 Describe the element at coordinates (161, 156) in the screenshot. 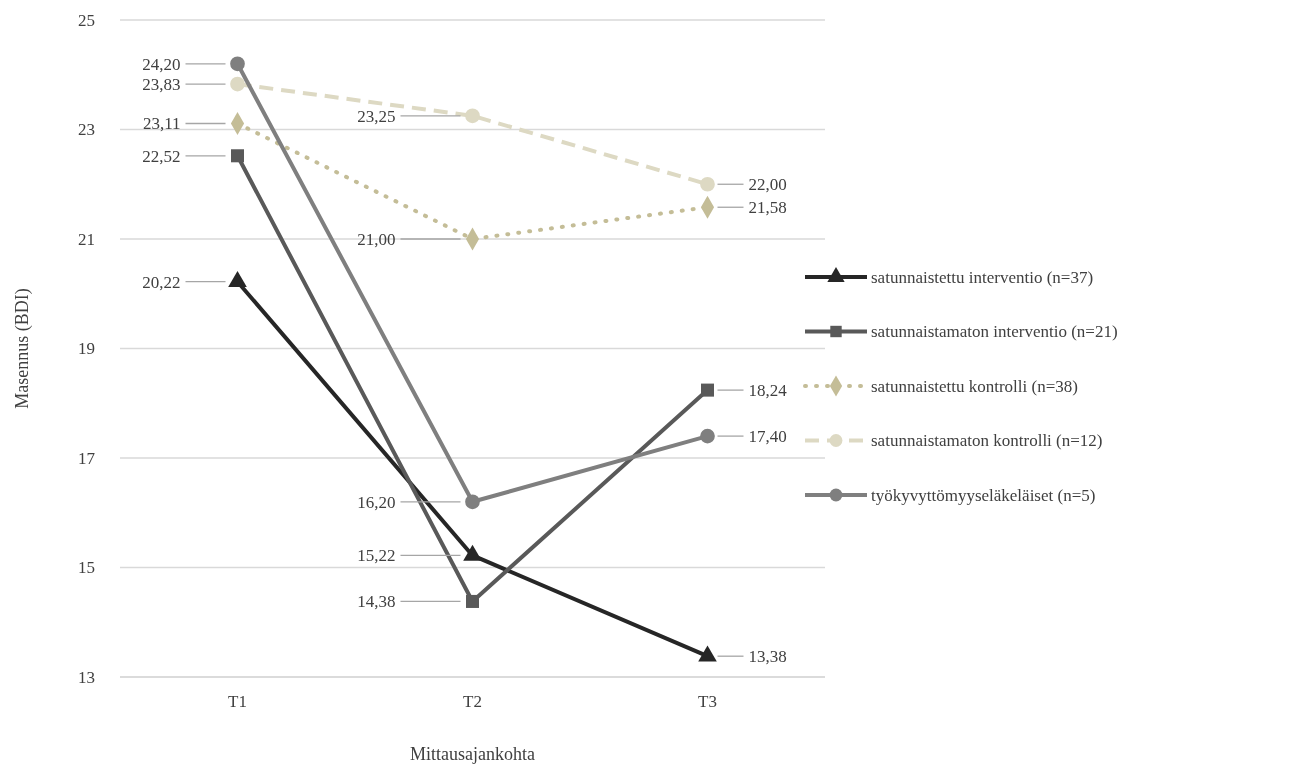

I see `data-label: 22,52` at that location.